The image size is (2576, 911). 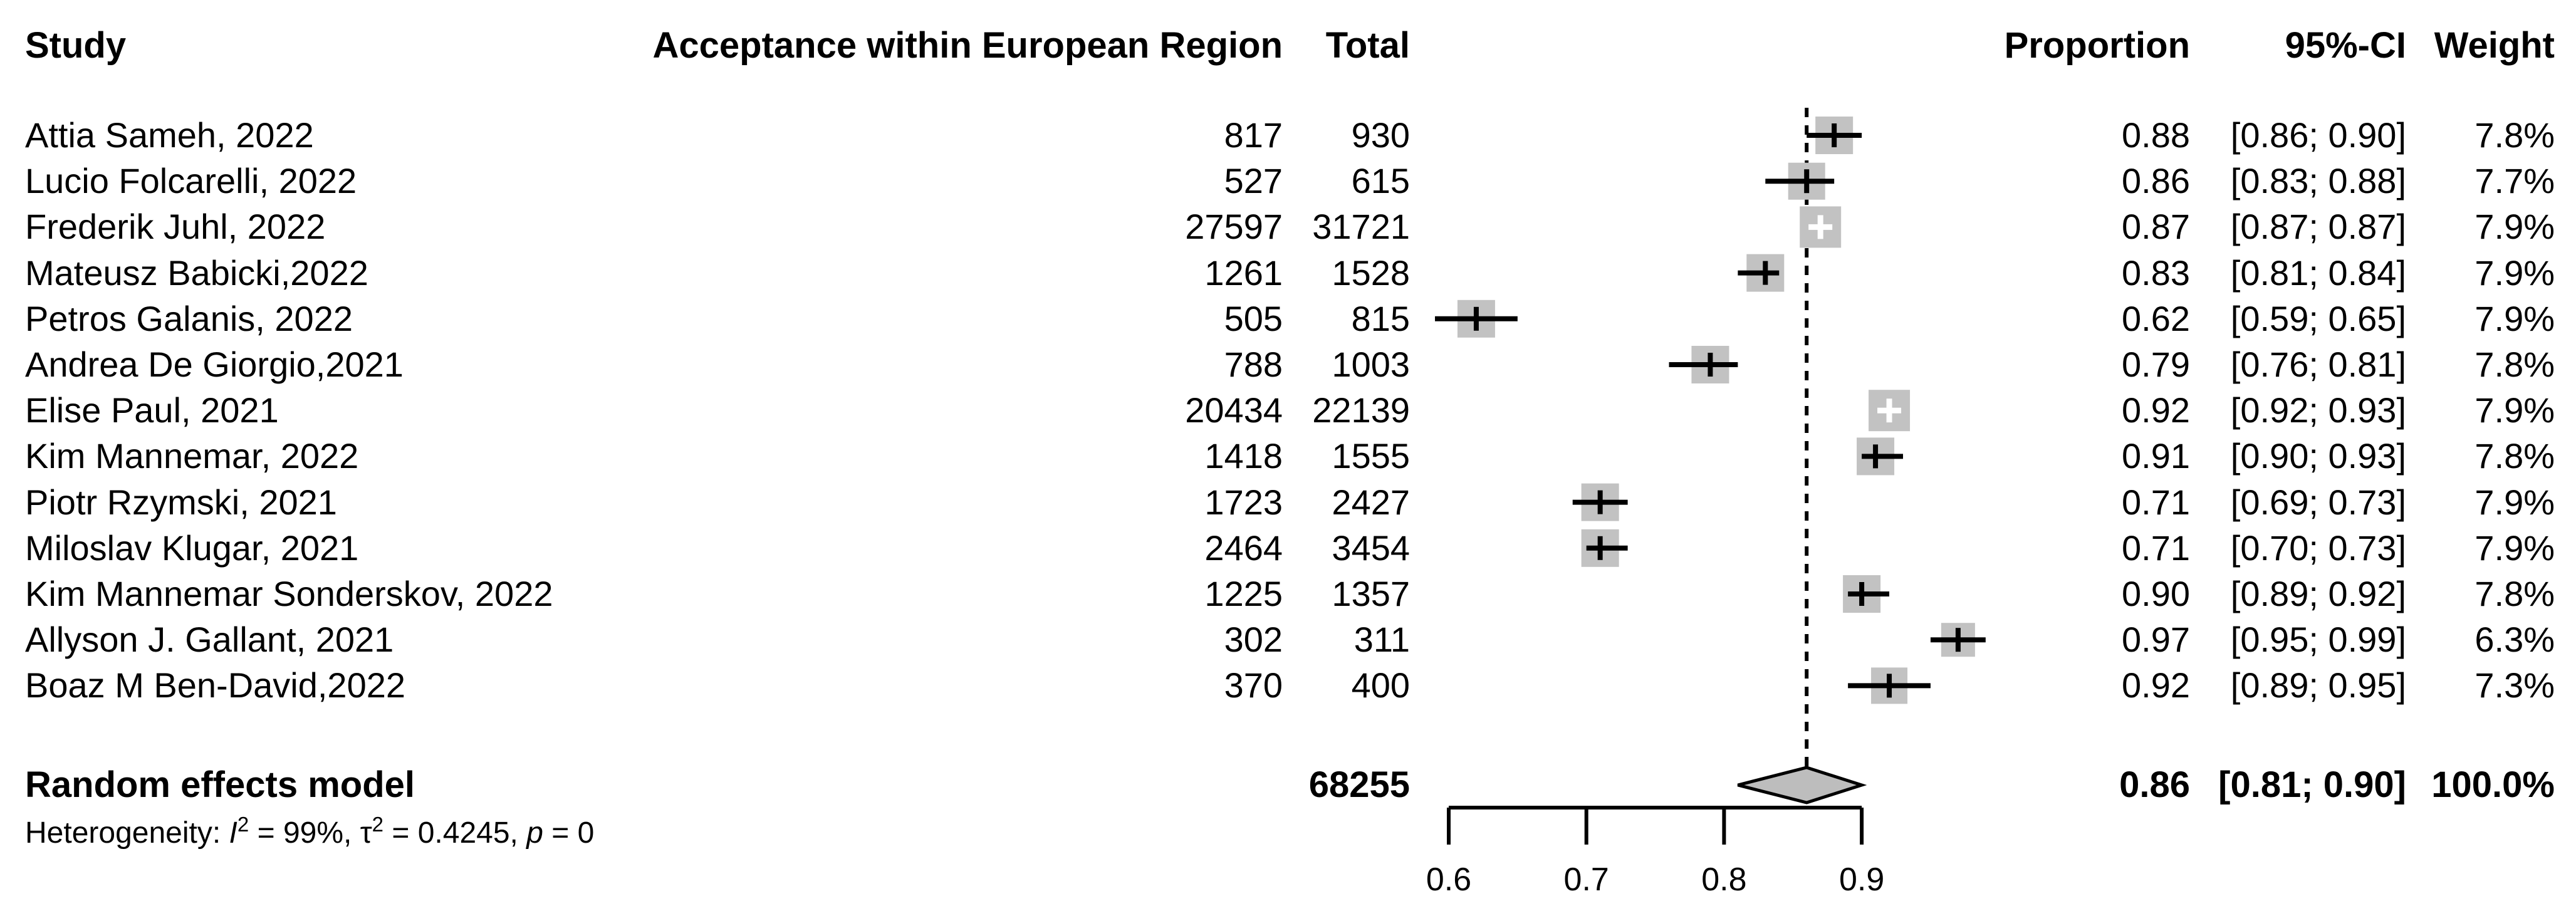 I want to click on total-column-header: Total, so click(x=1367, y=45).